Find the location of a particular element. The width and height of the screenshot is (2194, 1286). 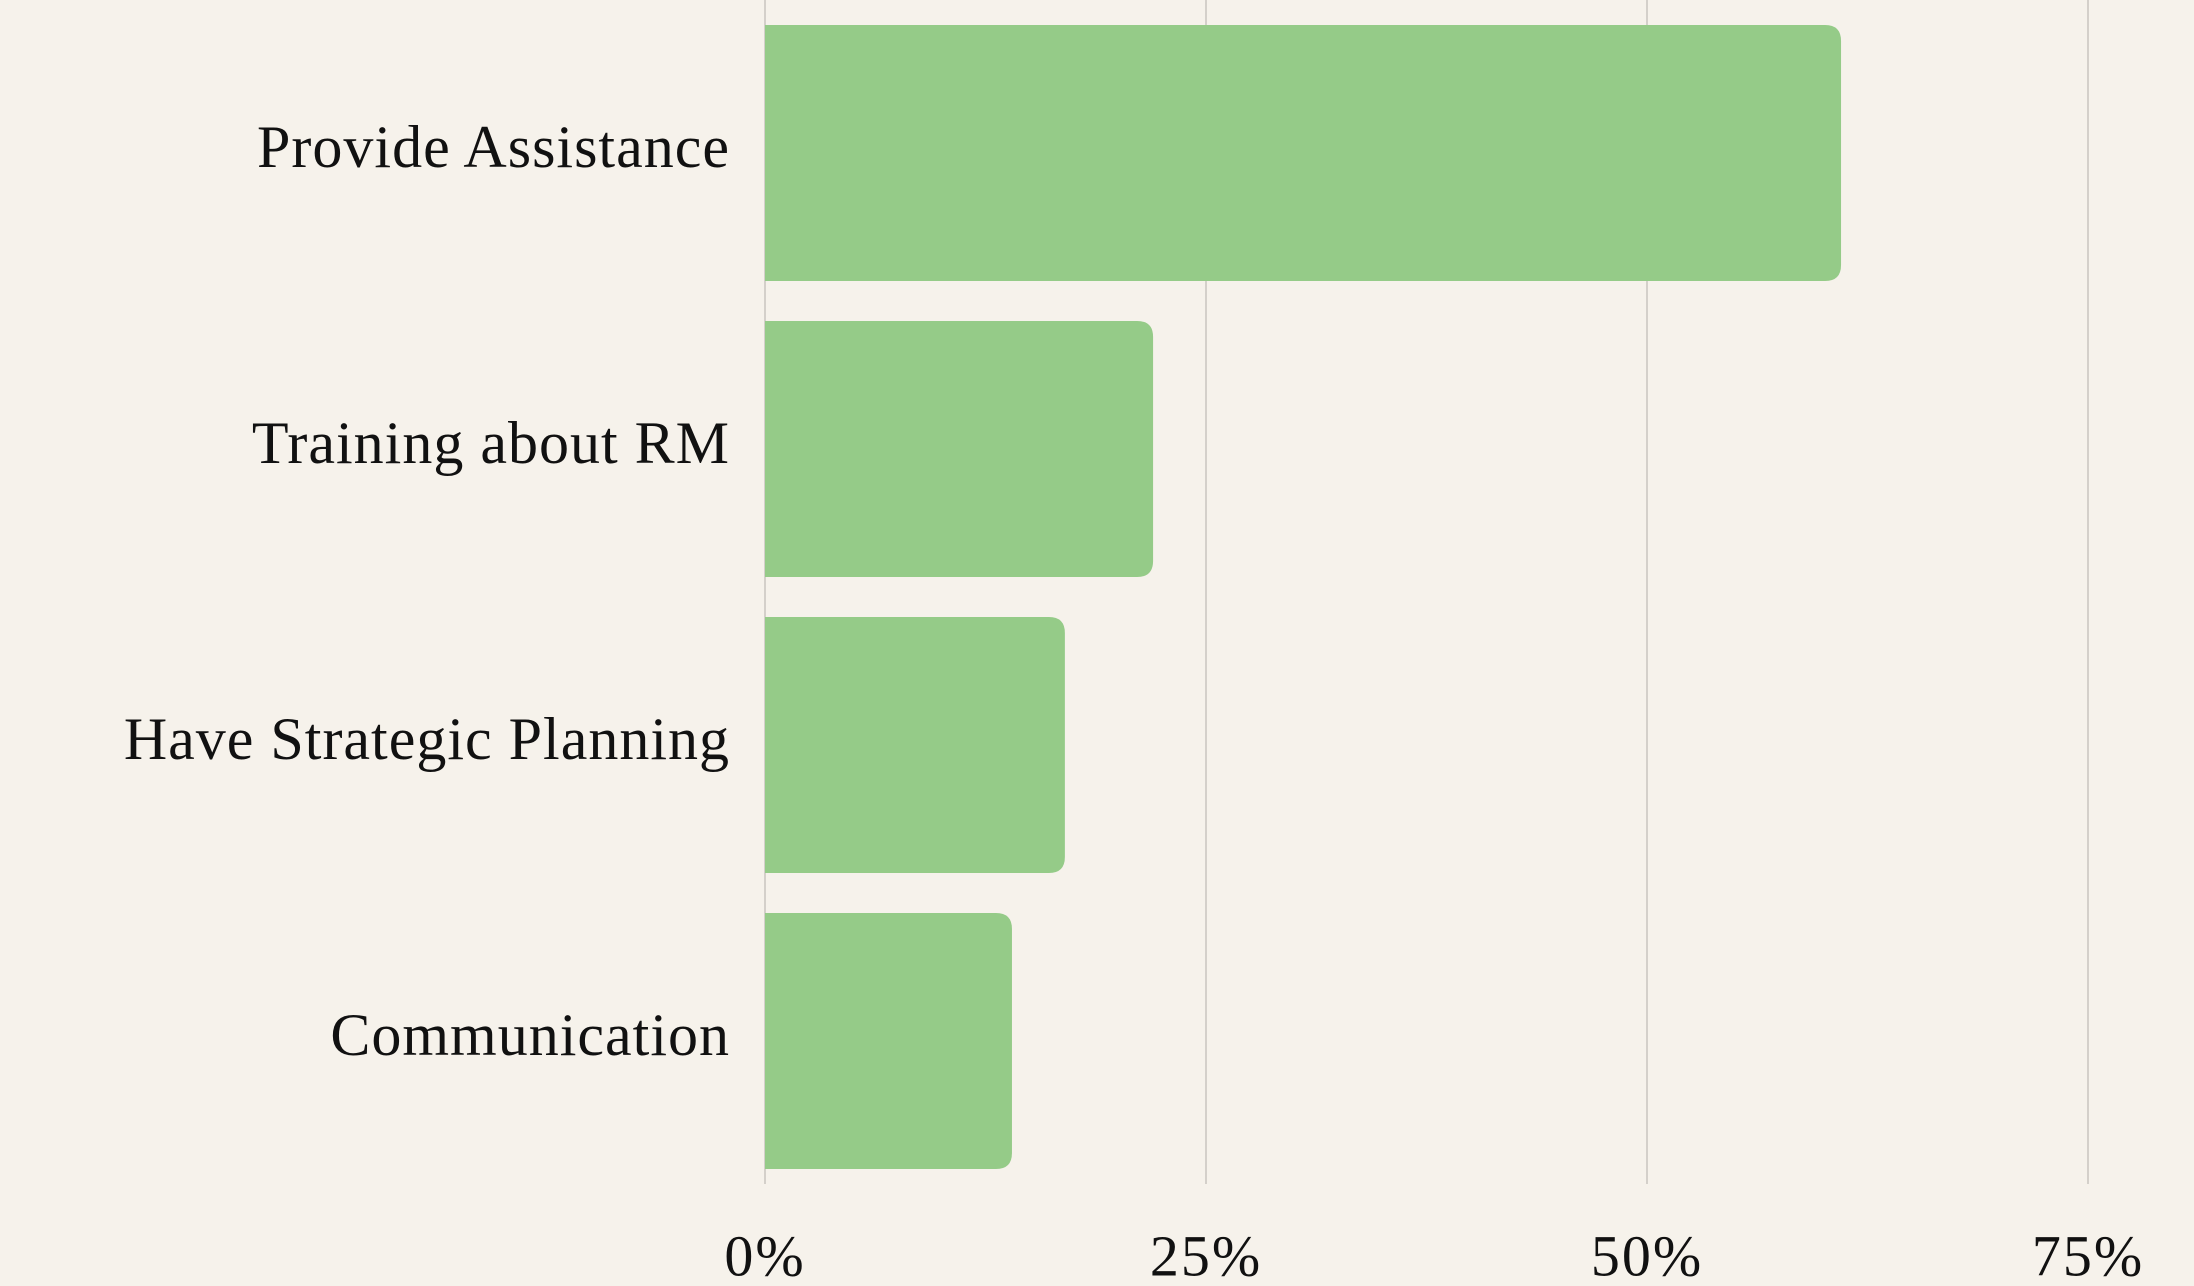

x-tick-label: 0% is located at coordinates (764, 1254).